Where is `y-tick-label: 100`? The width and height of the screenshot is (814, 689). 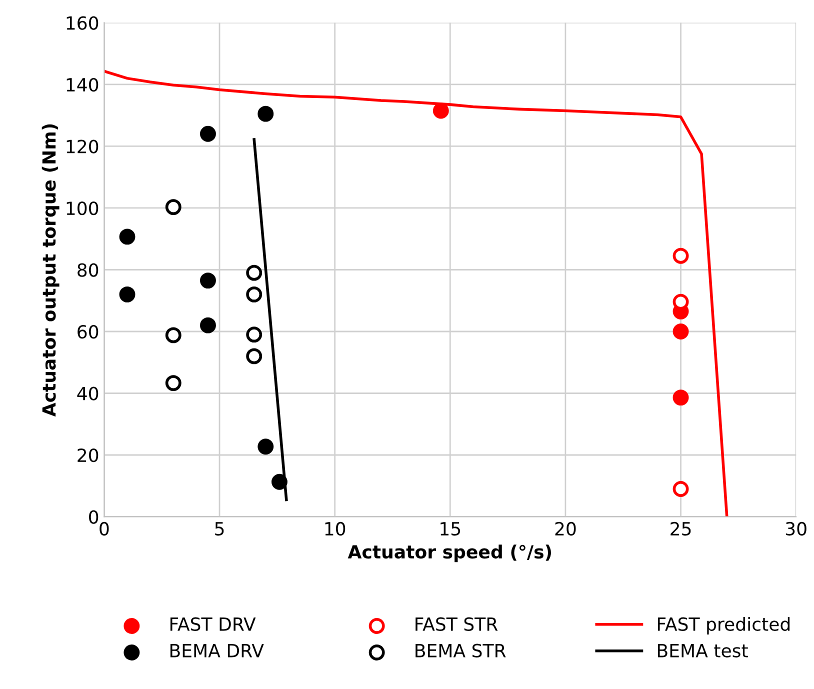 y-tick-label: 100 is located at coordinates (82, 208).